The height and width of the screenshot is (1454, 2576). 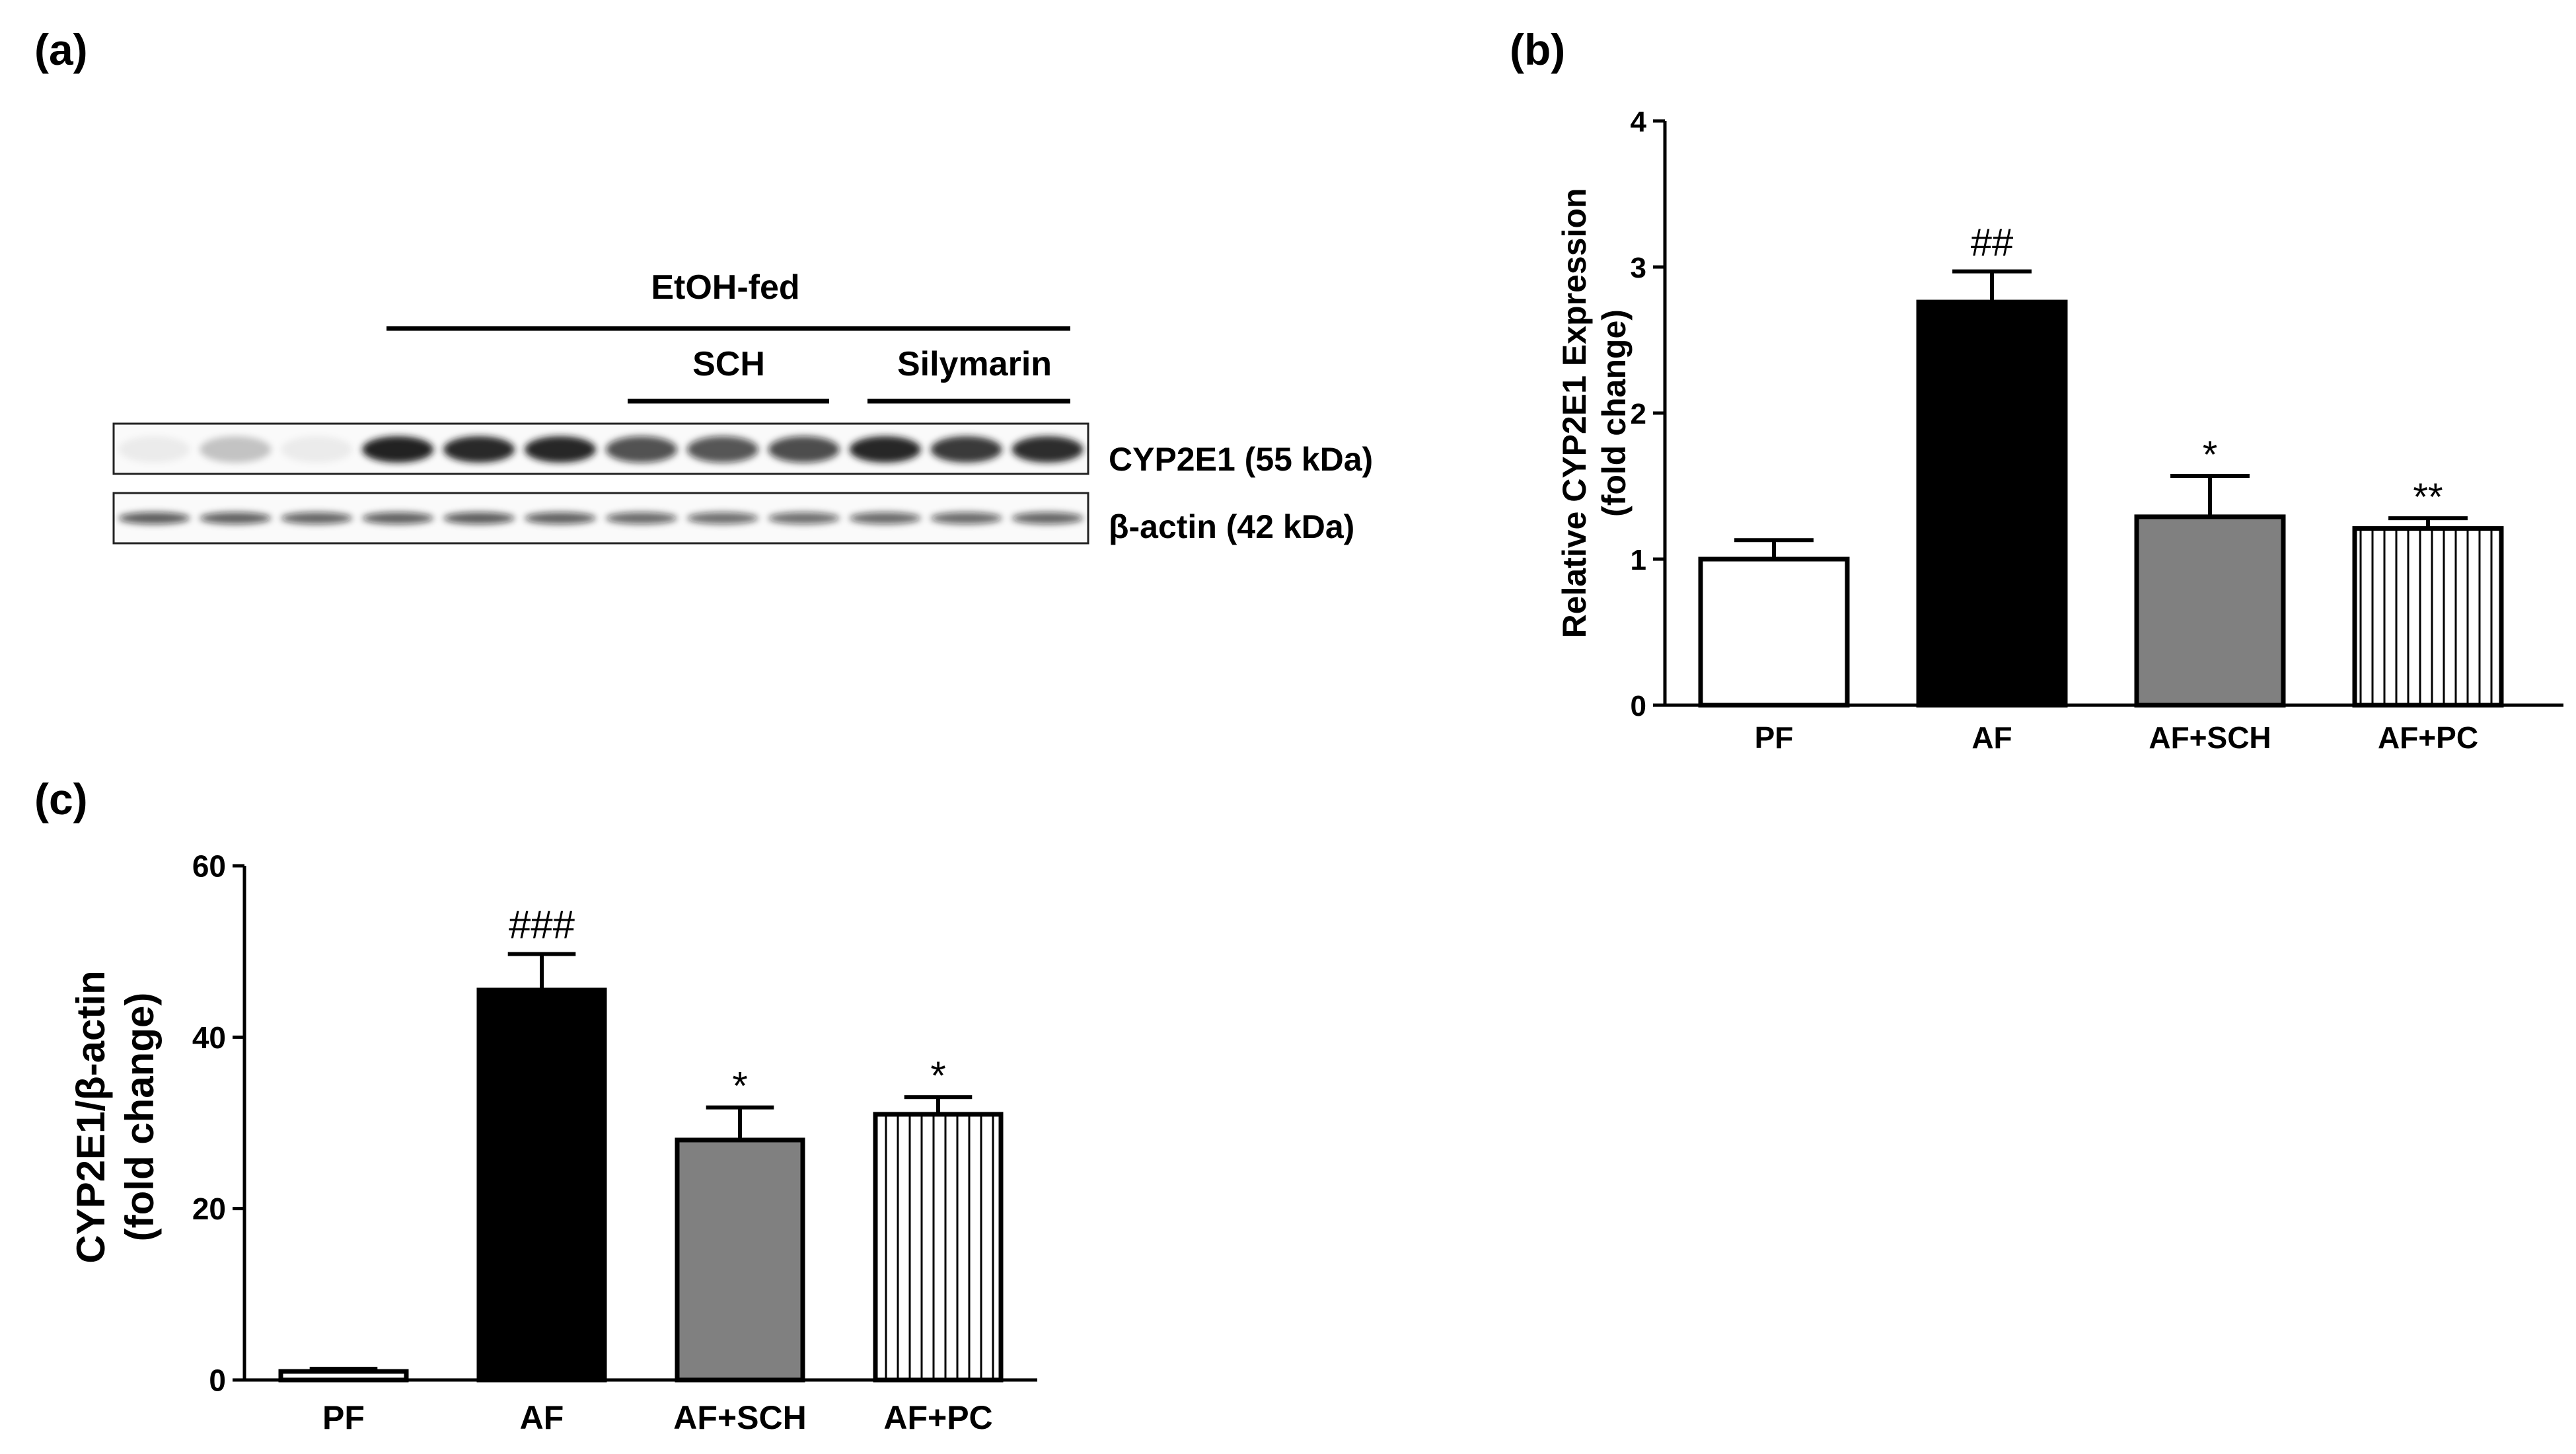 I want to click on panel-b-label: (b), so click(x=1537, y=49).